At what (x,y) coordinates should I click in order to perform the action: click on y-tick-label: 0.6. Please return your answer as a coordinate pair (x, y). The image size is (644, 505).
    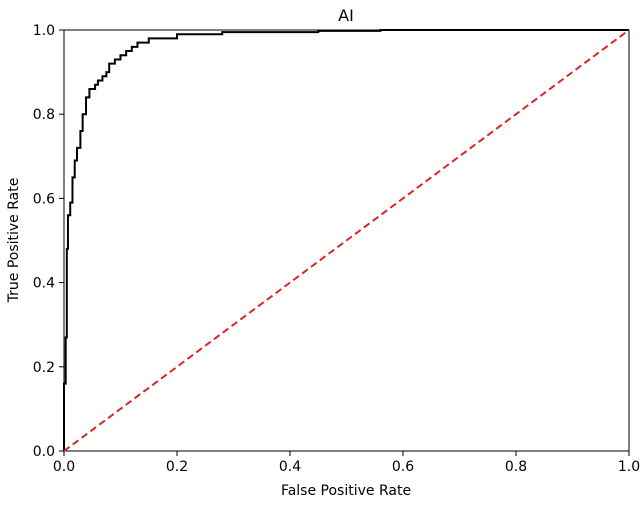
    Looking at the image, I should click on (44, 199).